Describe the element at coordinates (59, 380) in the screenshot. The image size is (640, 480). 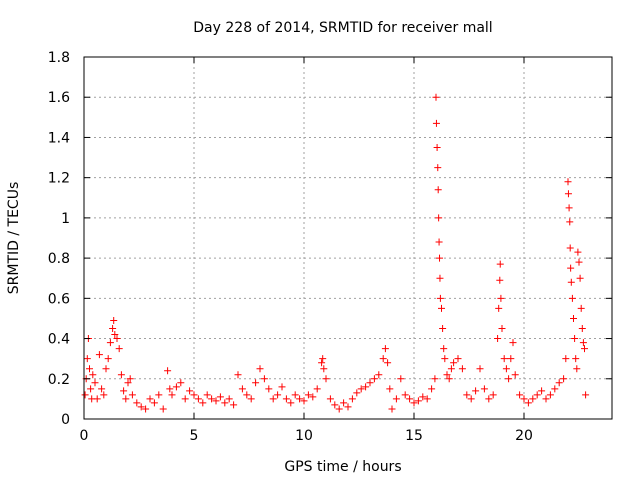
I see `y-tick-label: 0.2` at that location.